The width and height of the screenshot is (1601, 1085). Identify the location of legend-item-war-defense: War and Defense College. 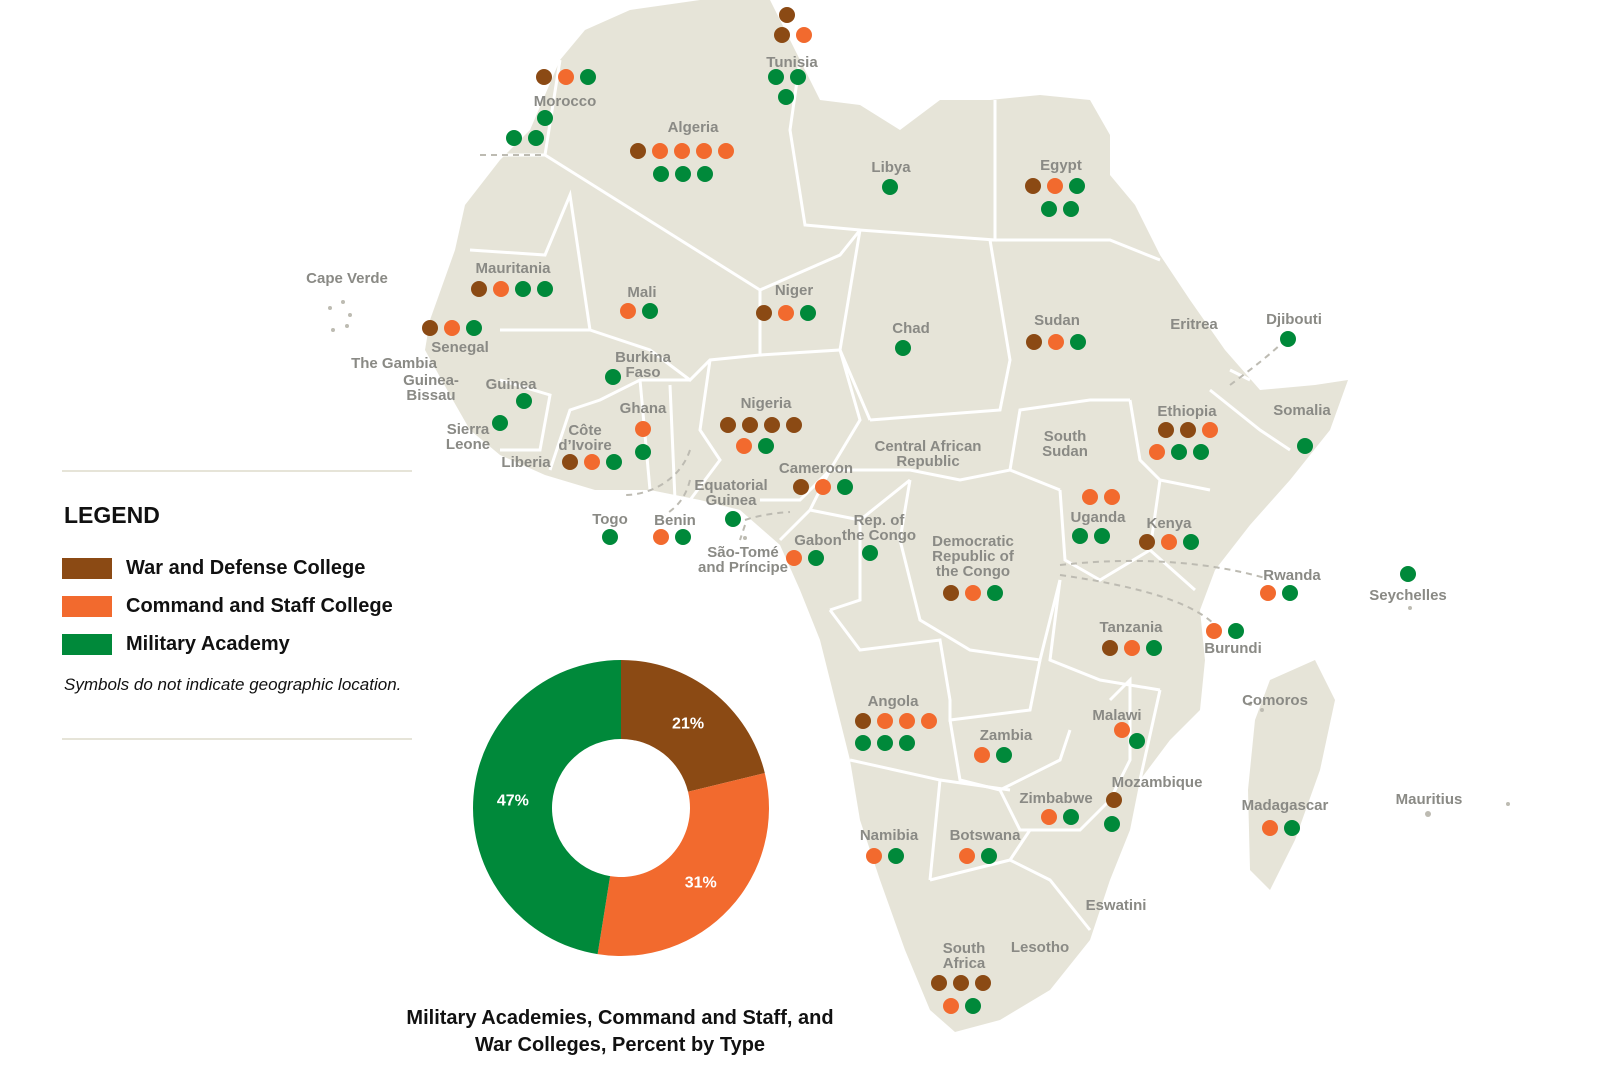
(237, 568).